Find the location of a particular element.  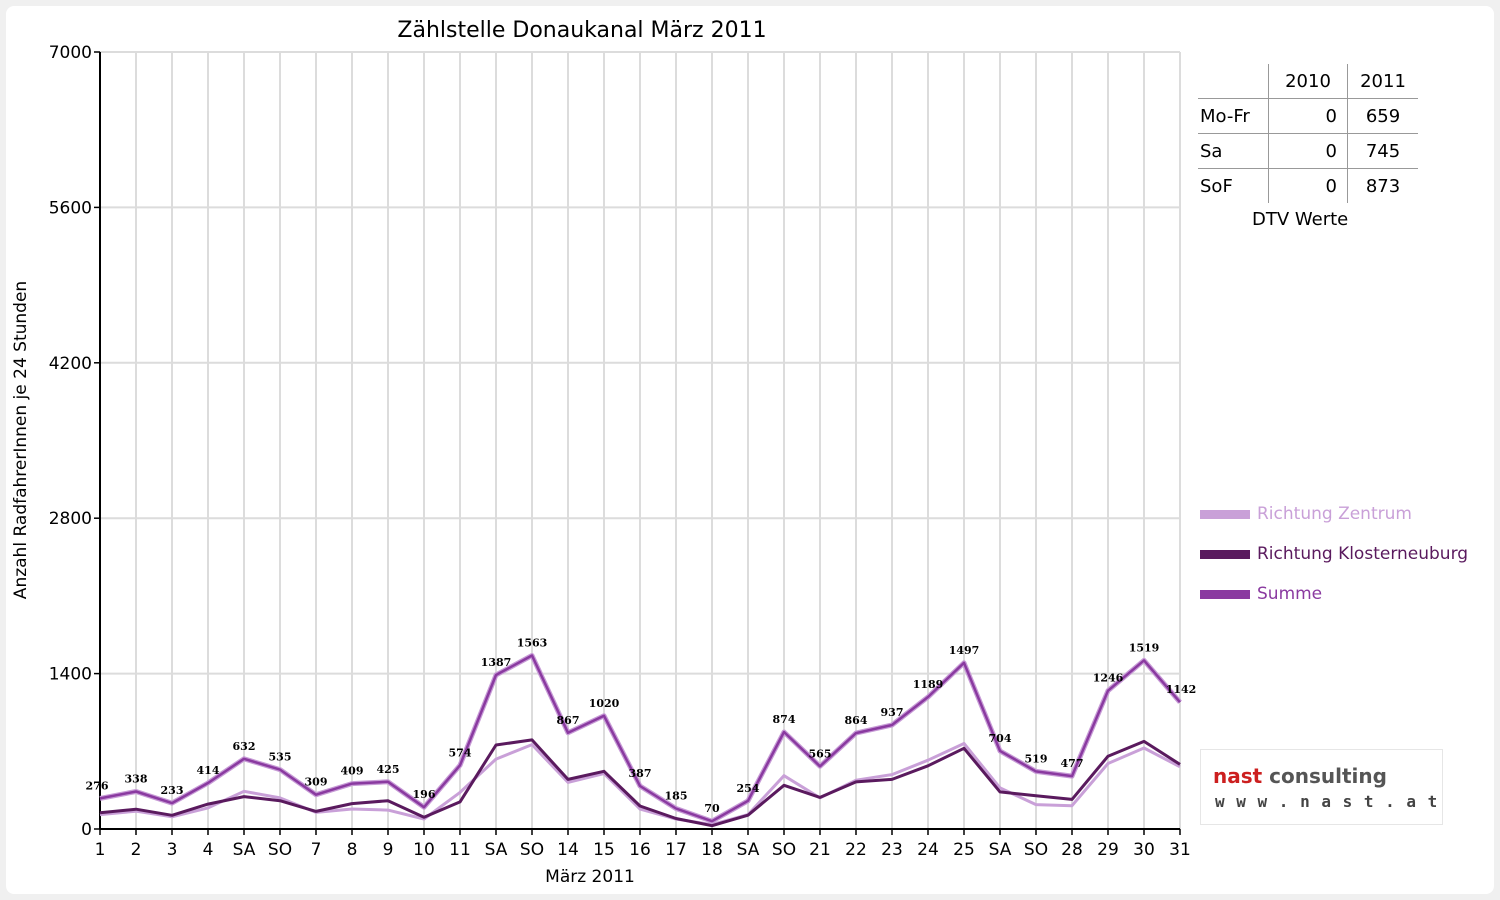

data-label: 1563 is located at coordinates (532, 643).